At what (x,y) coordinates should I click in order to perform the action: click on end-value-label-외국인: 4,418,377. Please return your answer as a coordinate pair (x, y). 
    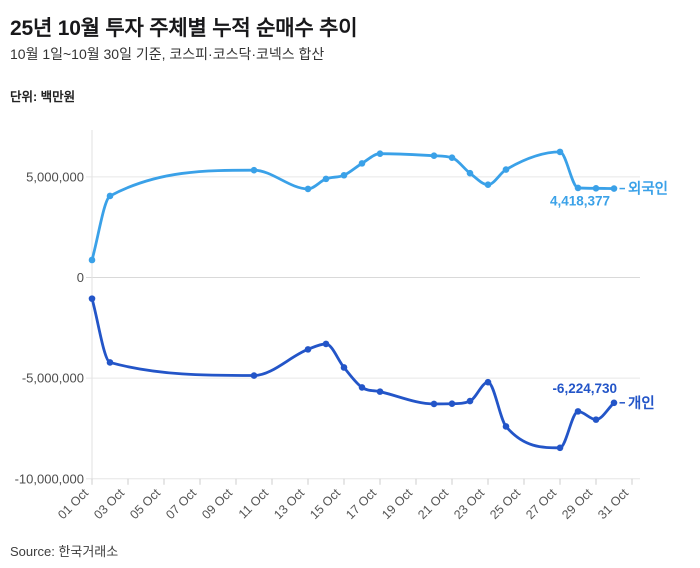
    Looking at the image, I should click on (580, 201).